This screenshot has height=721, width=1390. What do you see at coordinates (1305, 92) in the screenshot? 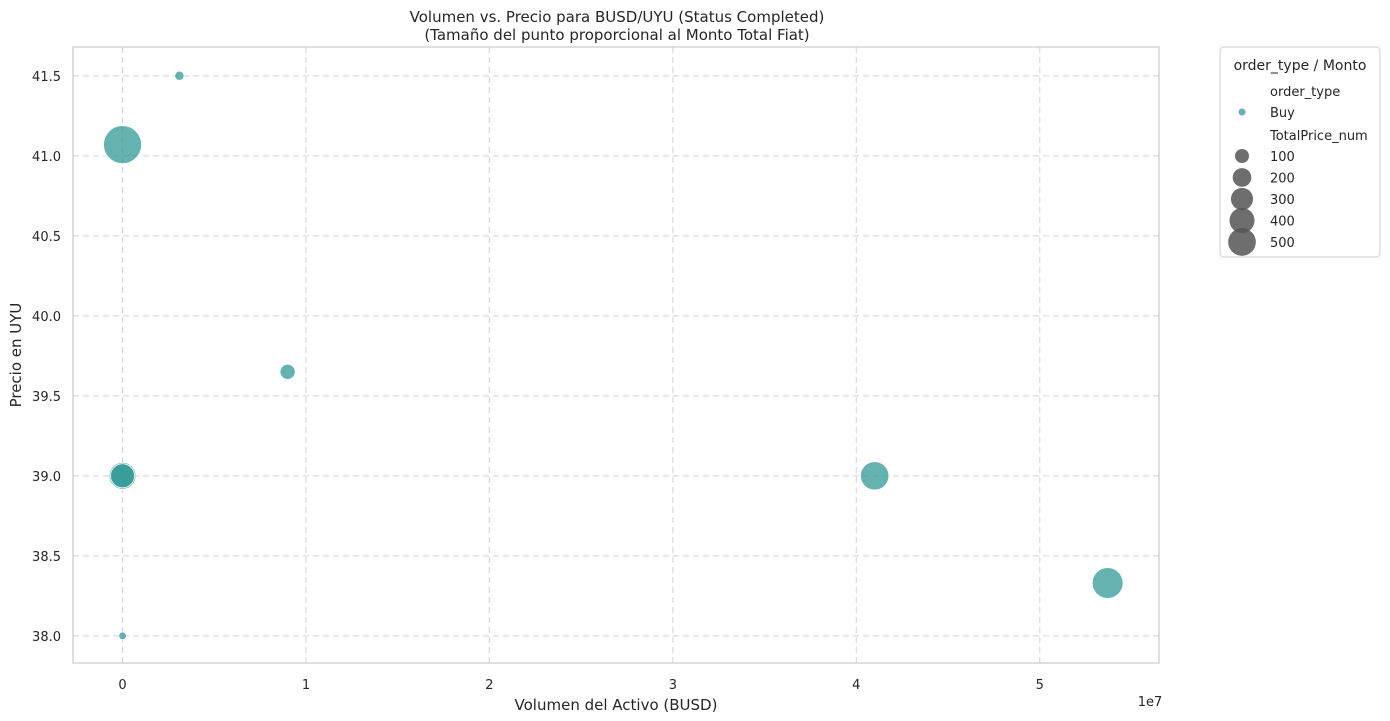
I see `legend-hue-heading: order_type` at bounding box center [1305, 92].